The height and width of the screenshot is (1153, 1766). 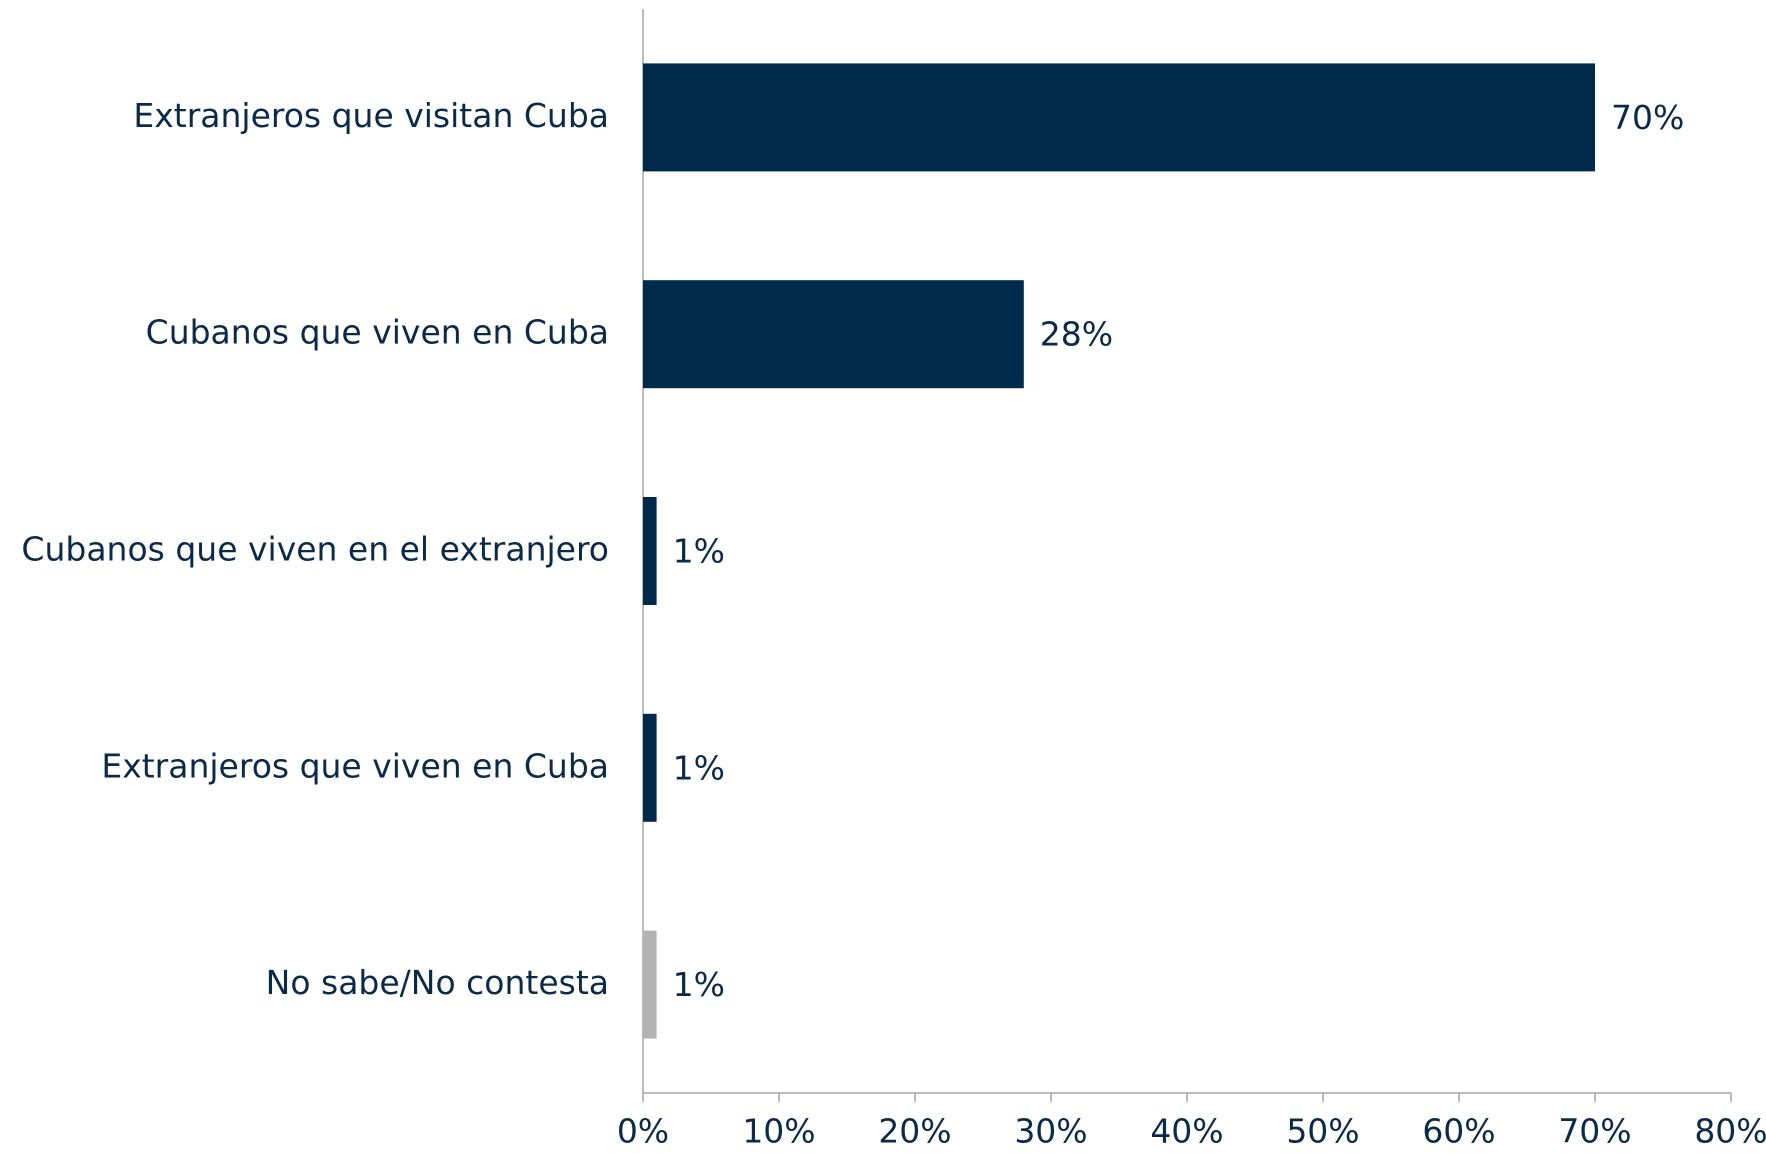 What do you see at coordinates (1050, 1131) in the screenshot?
I see `x-tick-label: 30%` at bounding box center [1050, 1131].